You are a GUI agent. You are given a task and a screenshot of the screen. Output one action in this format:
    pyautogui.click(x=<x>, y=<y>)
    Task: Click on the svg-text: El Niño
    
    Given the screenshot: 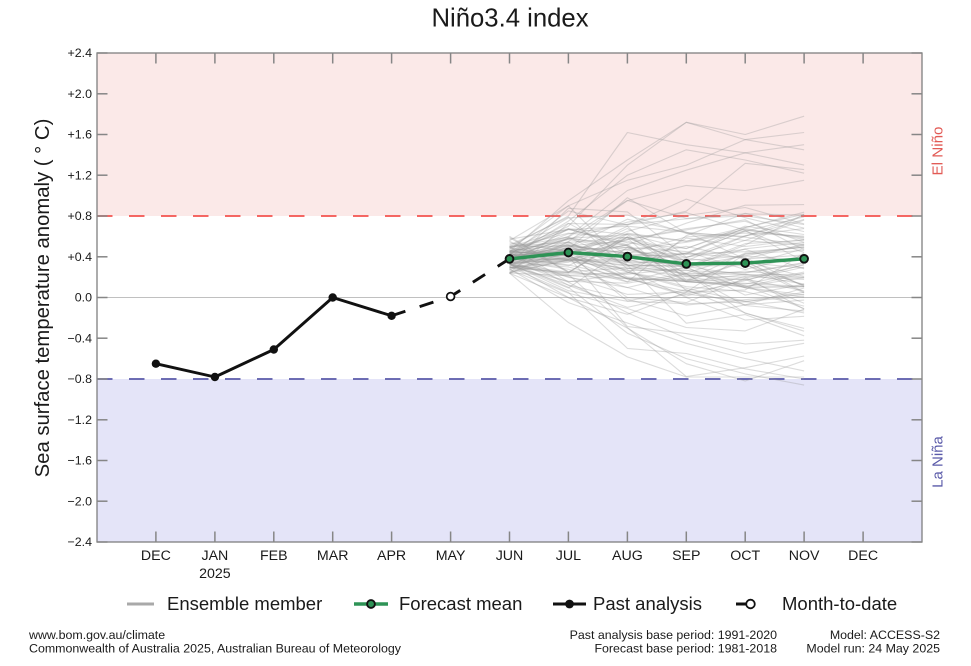 What is the action you would take?
    pyautogui.click(x=938, y=151)
    